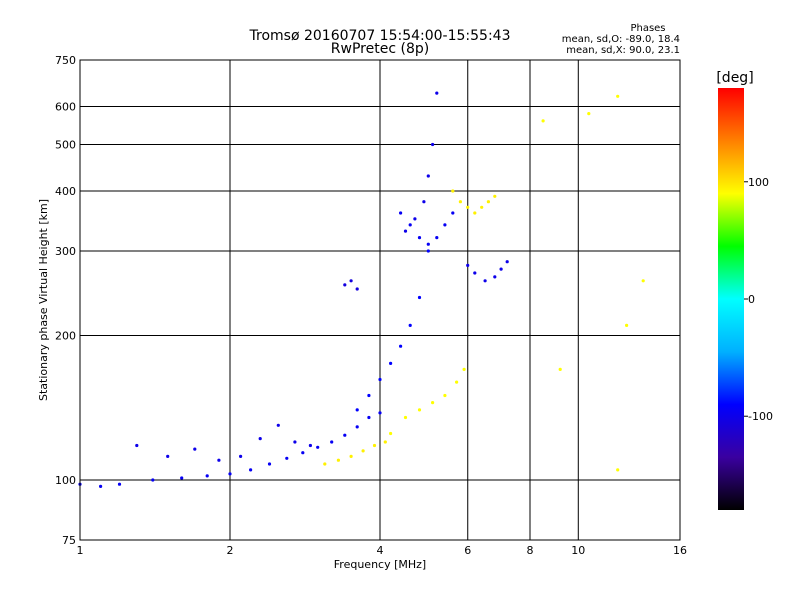  Describe the element at coordinates (230, 550) in the screenshot. I see `x-tick-label: 2` at that location.